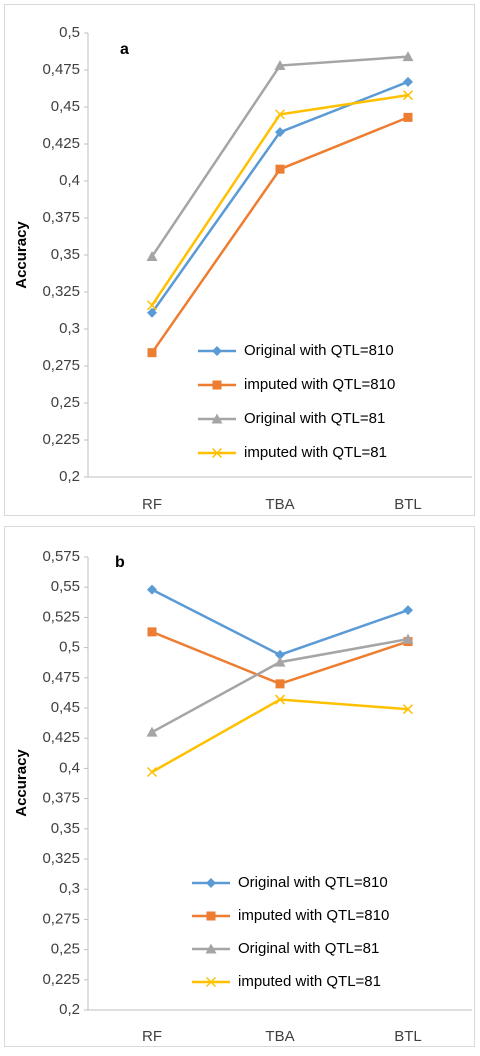  What do you see at coordinates (61, 556) in the screenshot?
I see `y-tick-label: 0,575` at bounding box center [61, 556].